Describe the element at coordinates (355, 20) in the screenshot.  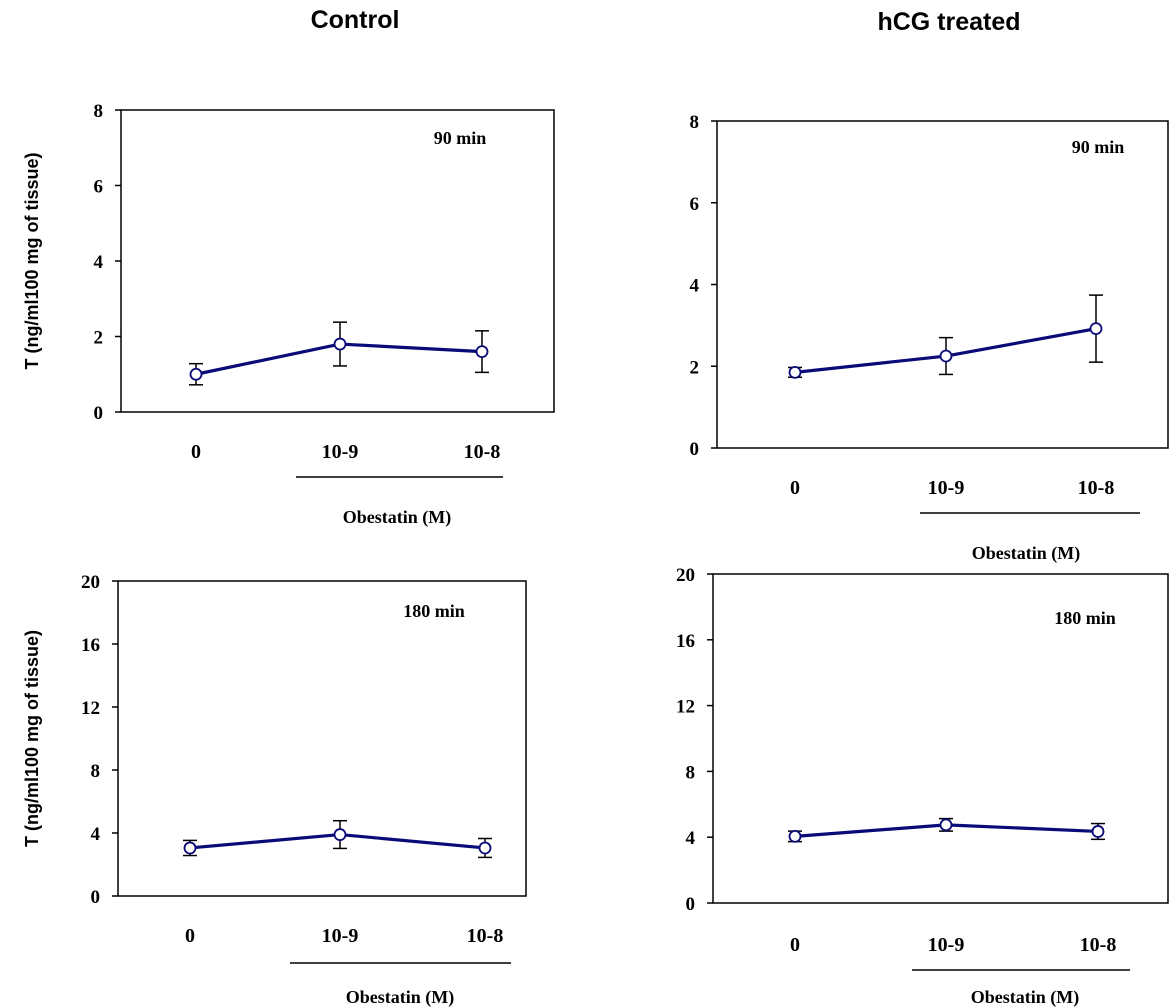
I see `column-title-control: Control` at that location.